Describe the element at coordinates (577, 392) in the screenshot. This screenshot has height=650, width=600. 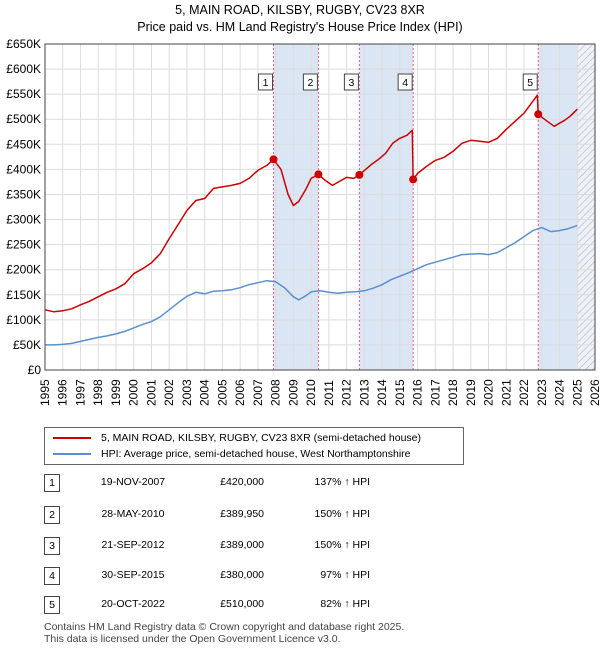
I see `x-tick-label: 2025` at that location.